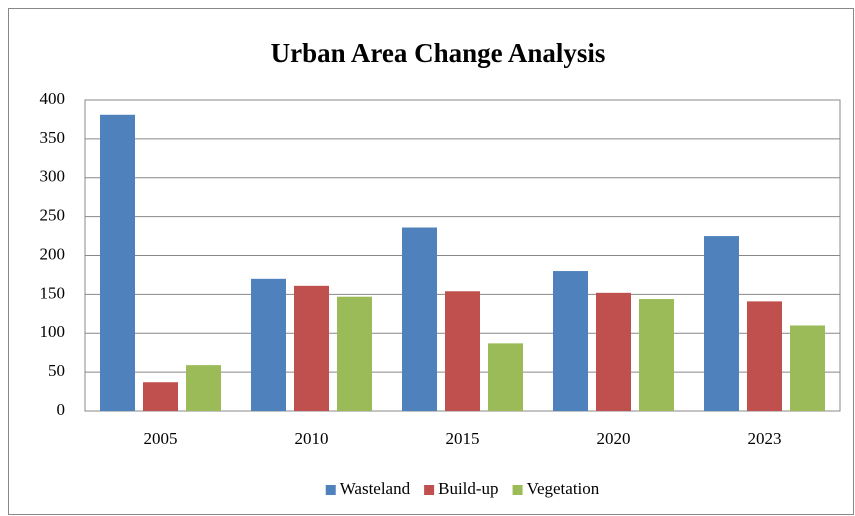  Describe the element at coordinates (614, 438) in the screenshot. I see `x-tick-label: 2020` at that location.